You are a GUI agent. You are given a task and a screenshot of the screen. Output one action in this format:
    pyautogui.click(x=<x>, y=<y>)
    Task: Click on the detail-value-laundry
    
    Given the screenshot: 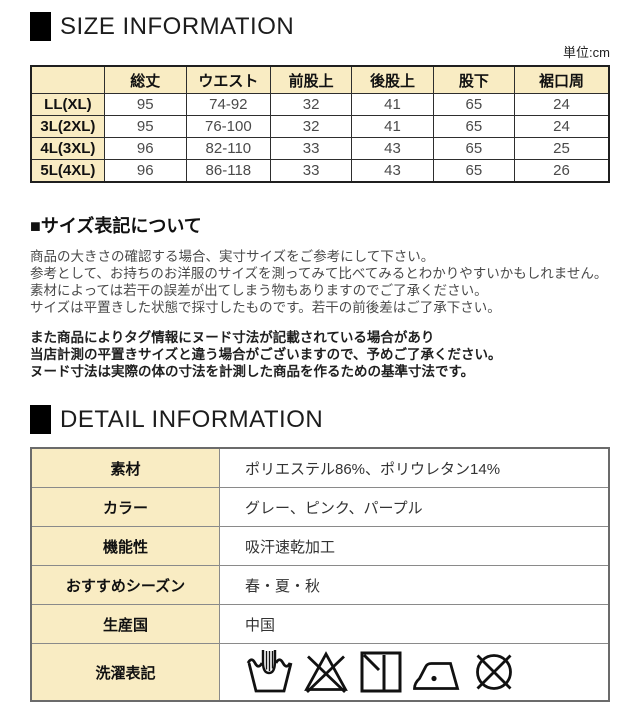 What is the action you would take?
    pyautogui.click(x=414, y=672)
    